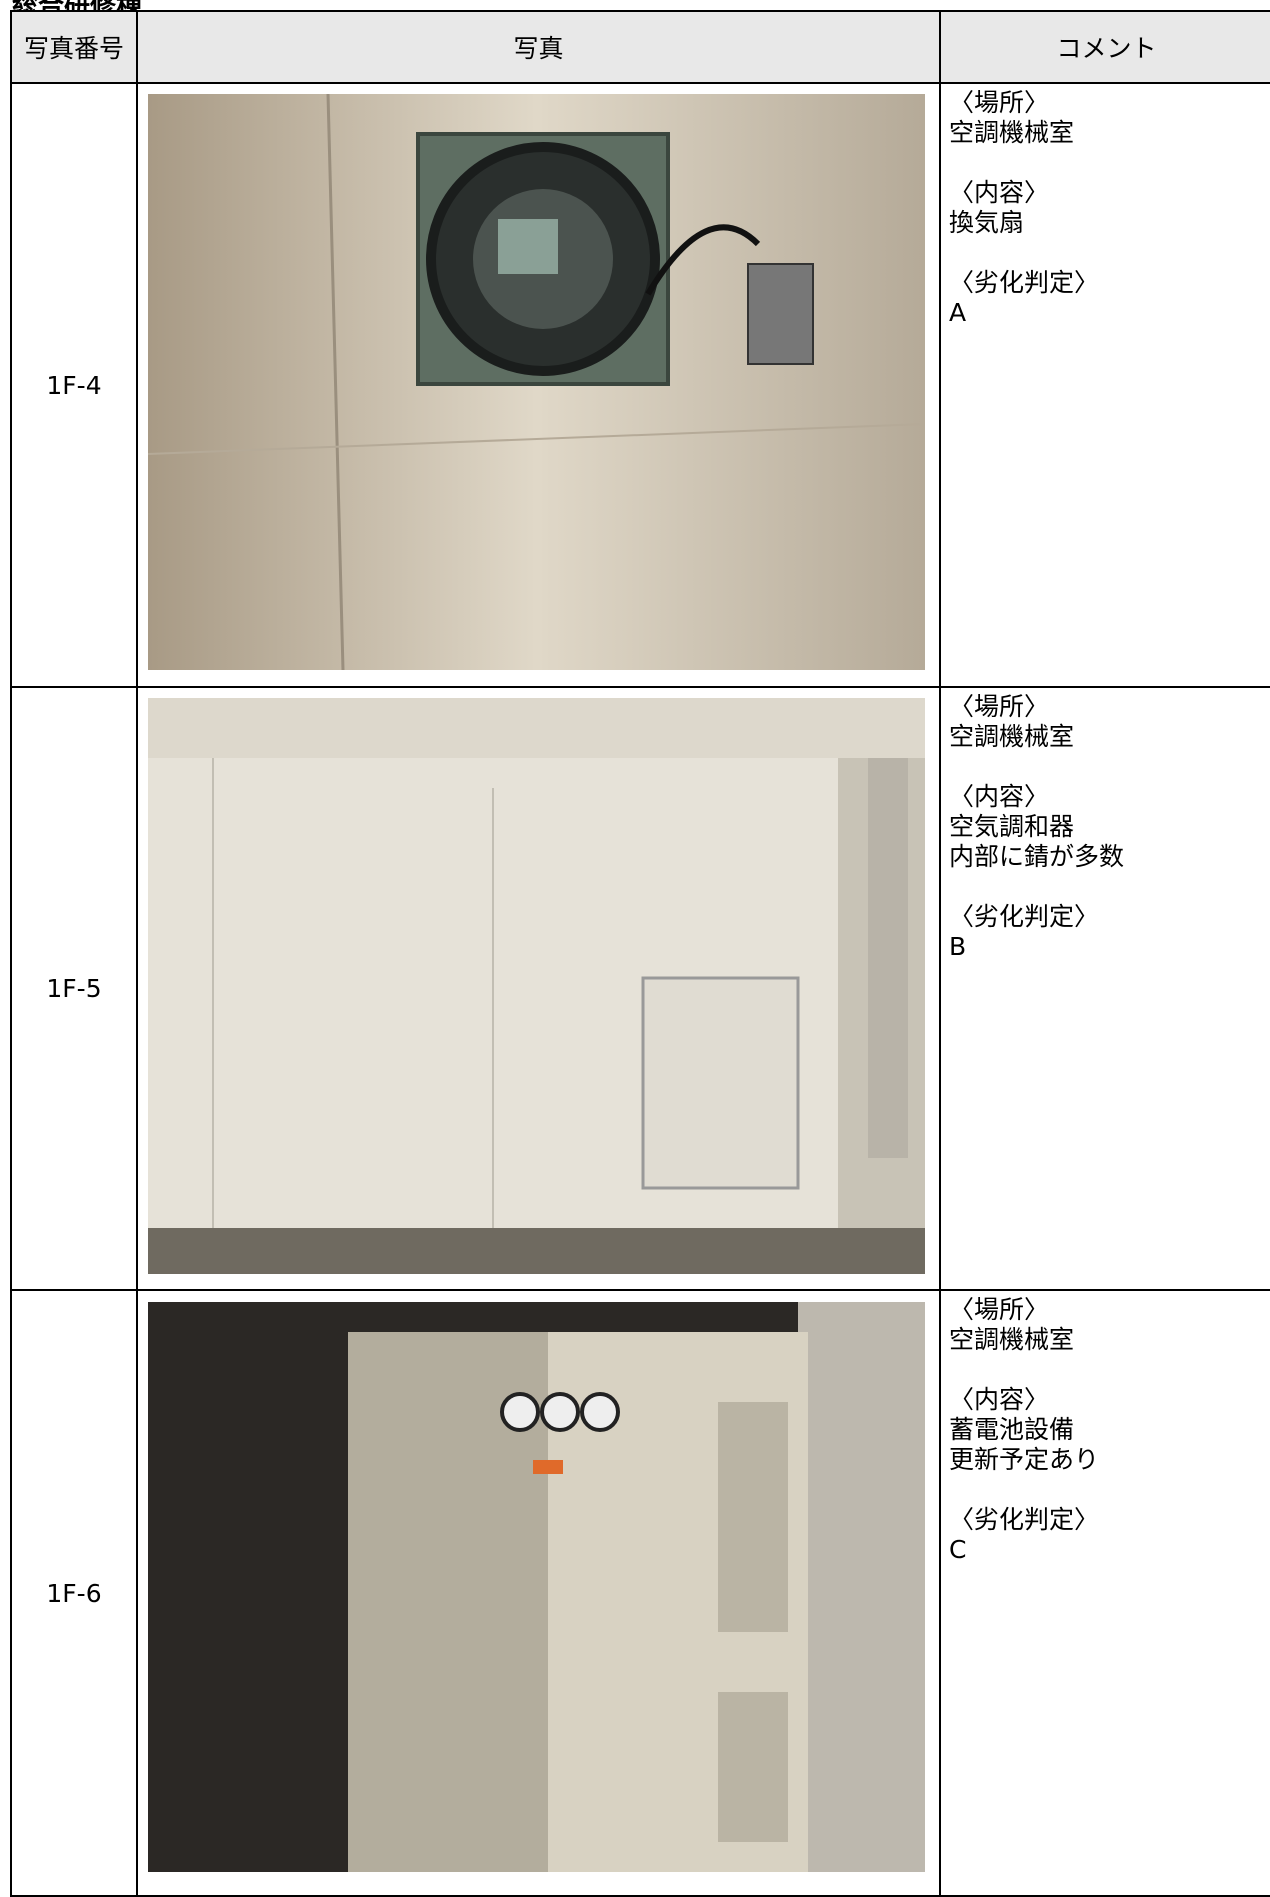 The height and width of the screenshot is (1897, 1270). What do you see at coordinates (1104, 988) in the screenshot?
I see `comment-cell: 〈場所〉 空調機械室〈内容〉 空気調和器 内部に錆が多数 〈劣化判定〉 B` at bounding box center [1104, 988].